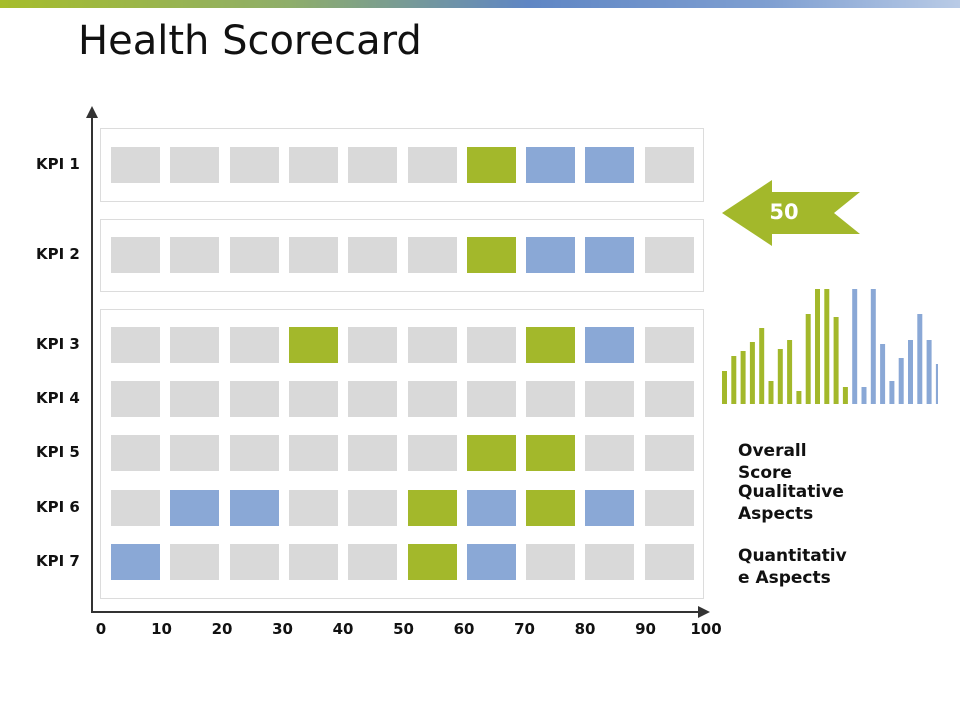  What do you see at coordinates (480, 4) in the screenshot?
I see `top-accent-bar` at bounding box center [480, 4].